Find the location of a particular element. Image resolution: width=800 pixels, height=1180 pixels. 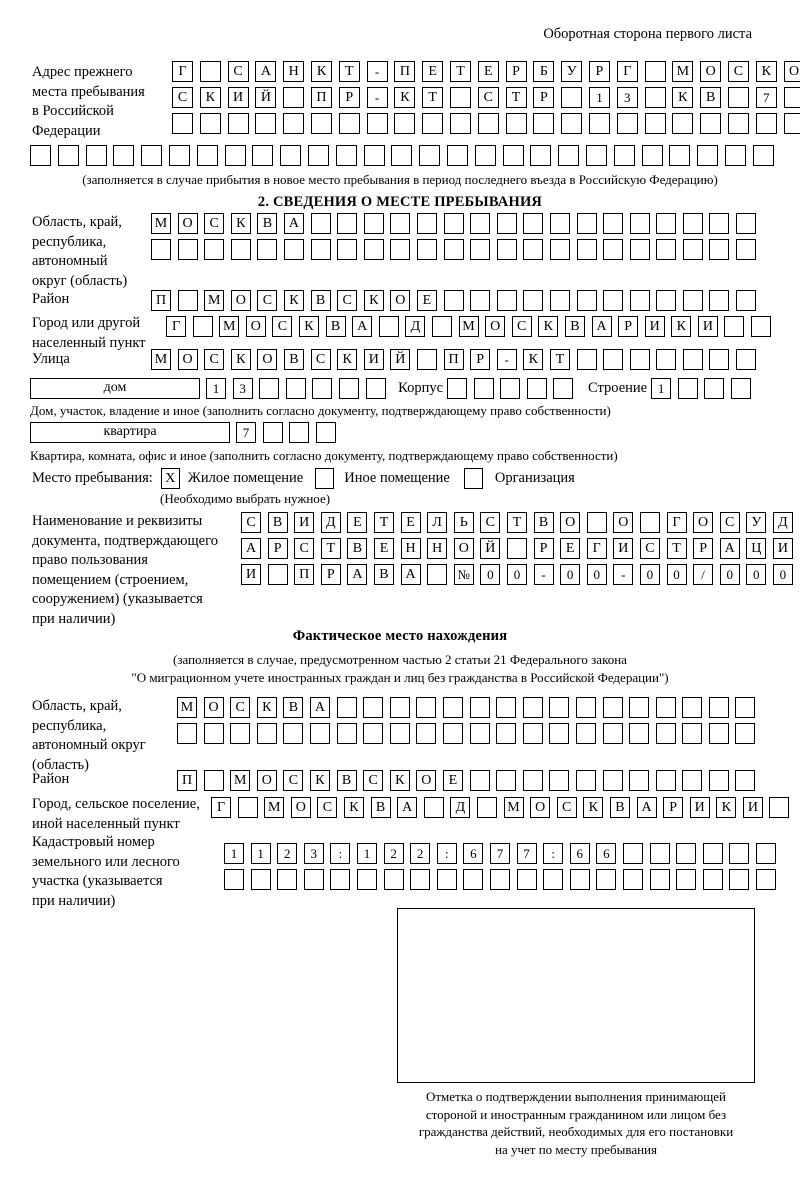

char-cell: 7 is located at coordinates (246, 432).